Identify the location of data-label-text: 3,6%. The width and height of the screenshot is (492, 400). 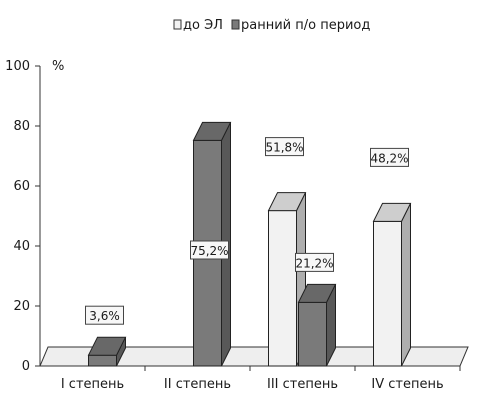
(104, 316).